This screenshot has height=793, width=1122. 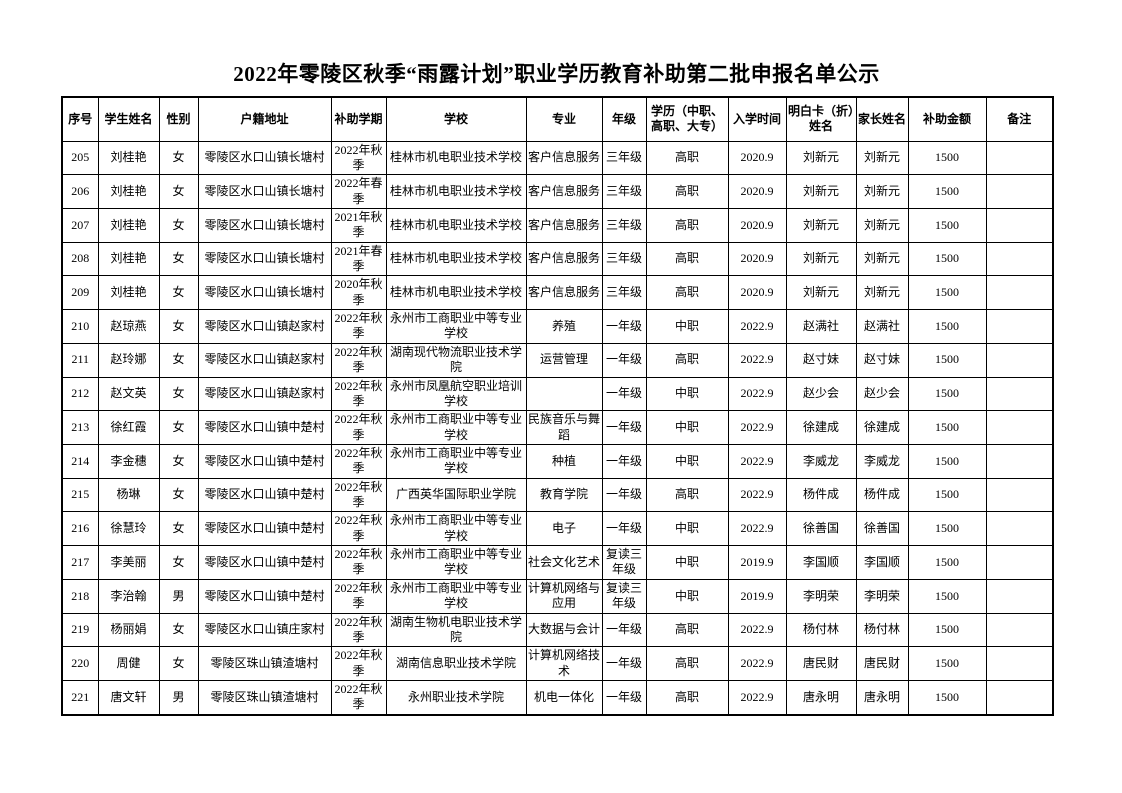 What do you see at coordinates (456, 697) in the screenshot?
I see `table-cell: 永州职业技术学院` at bounding box center [456, 697].